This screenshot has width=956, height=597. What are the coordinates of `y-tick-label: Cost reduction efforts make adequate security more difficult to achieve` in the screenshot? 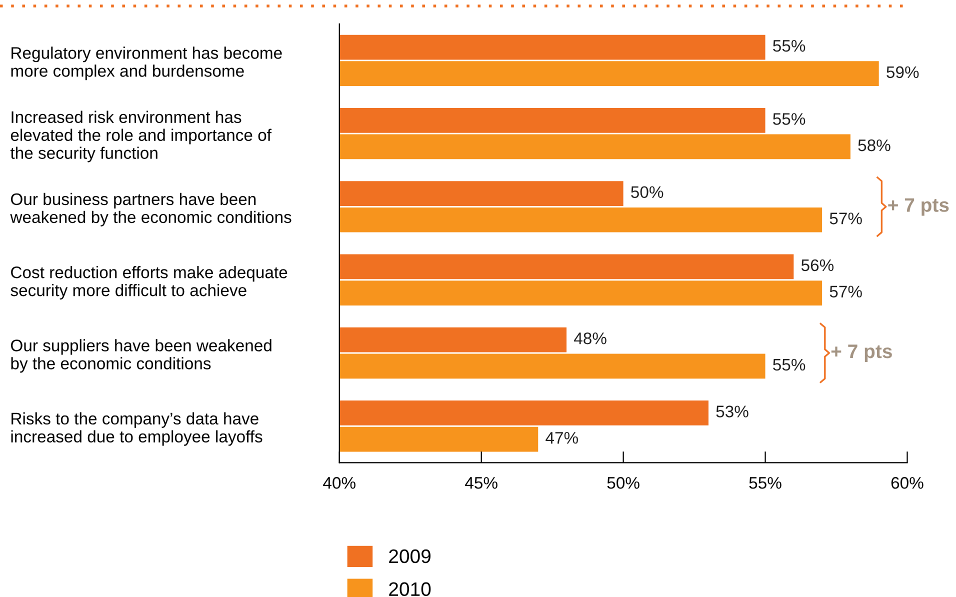 It's located at (149, 283).